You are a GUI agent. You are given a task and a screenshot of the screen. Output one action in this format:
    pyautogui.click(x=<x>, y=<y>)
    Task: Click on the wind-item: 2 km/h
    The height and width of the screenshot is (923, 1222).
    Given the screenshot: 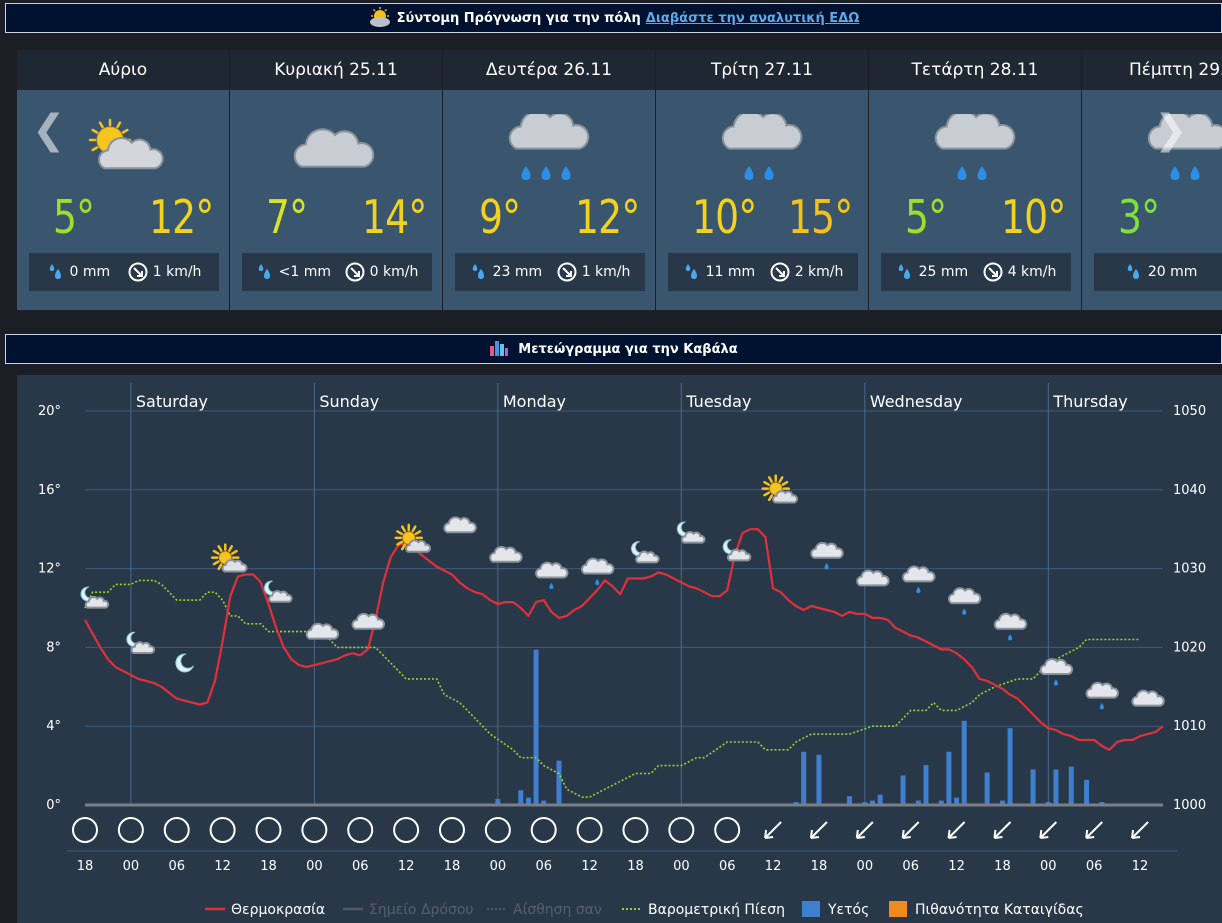 What is the action you would take?
    pyautogui.click(x=806, y=272)
    